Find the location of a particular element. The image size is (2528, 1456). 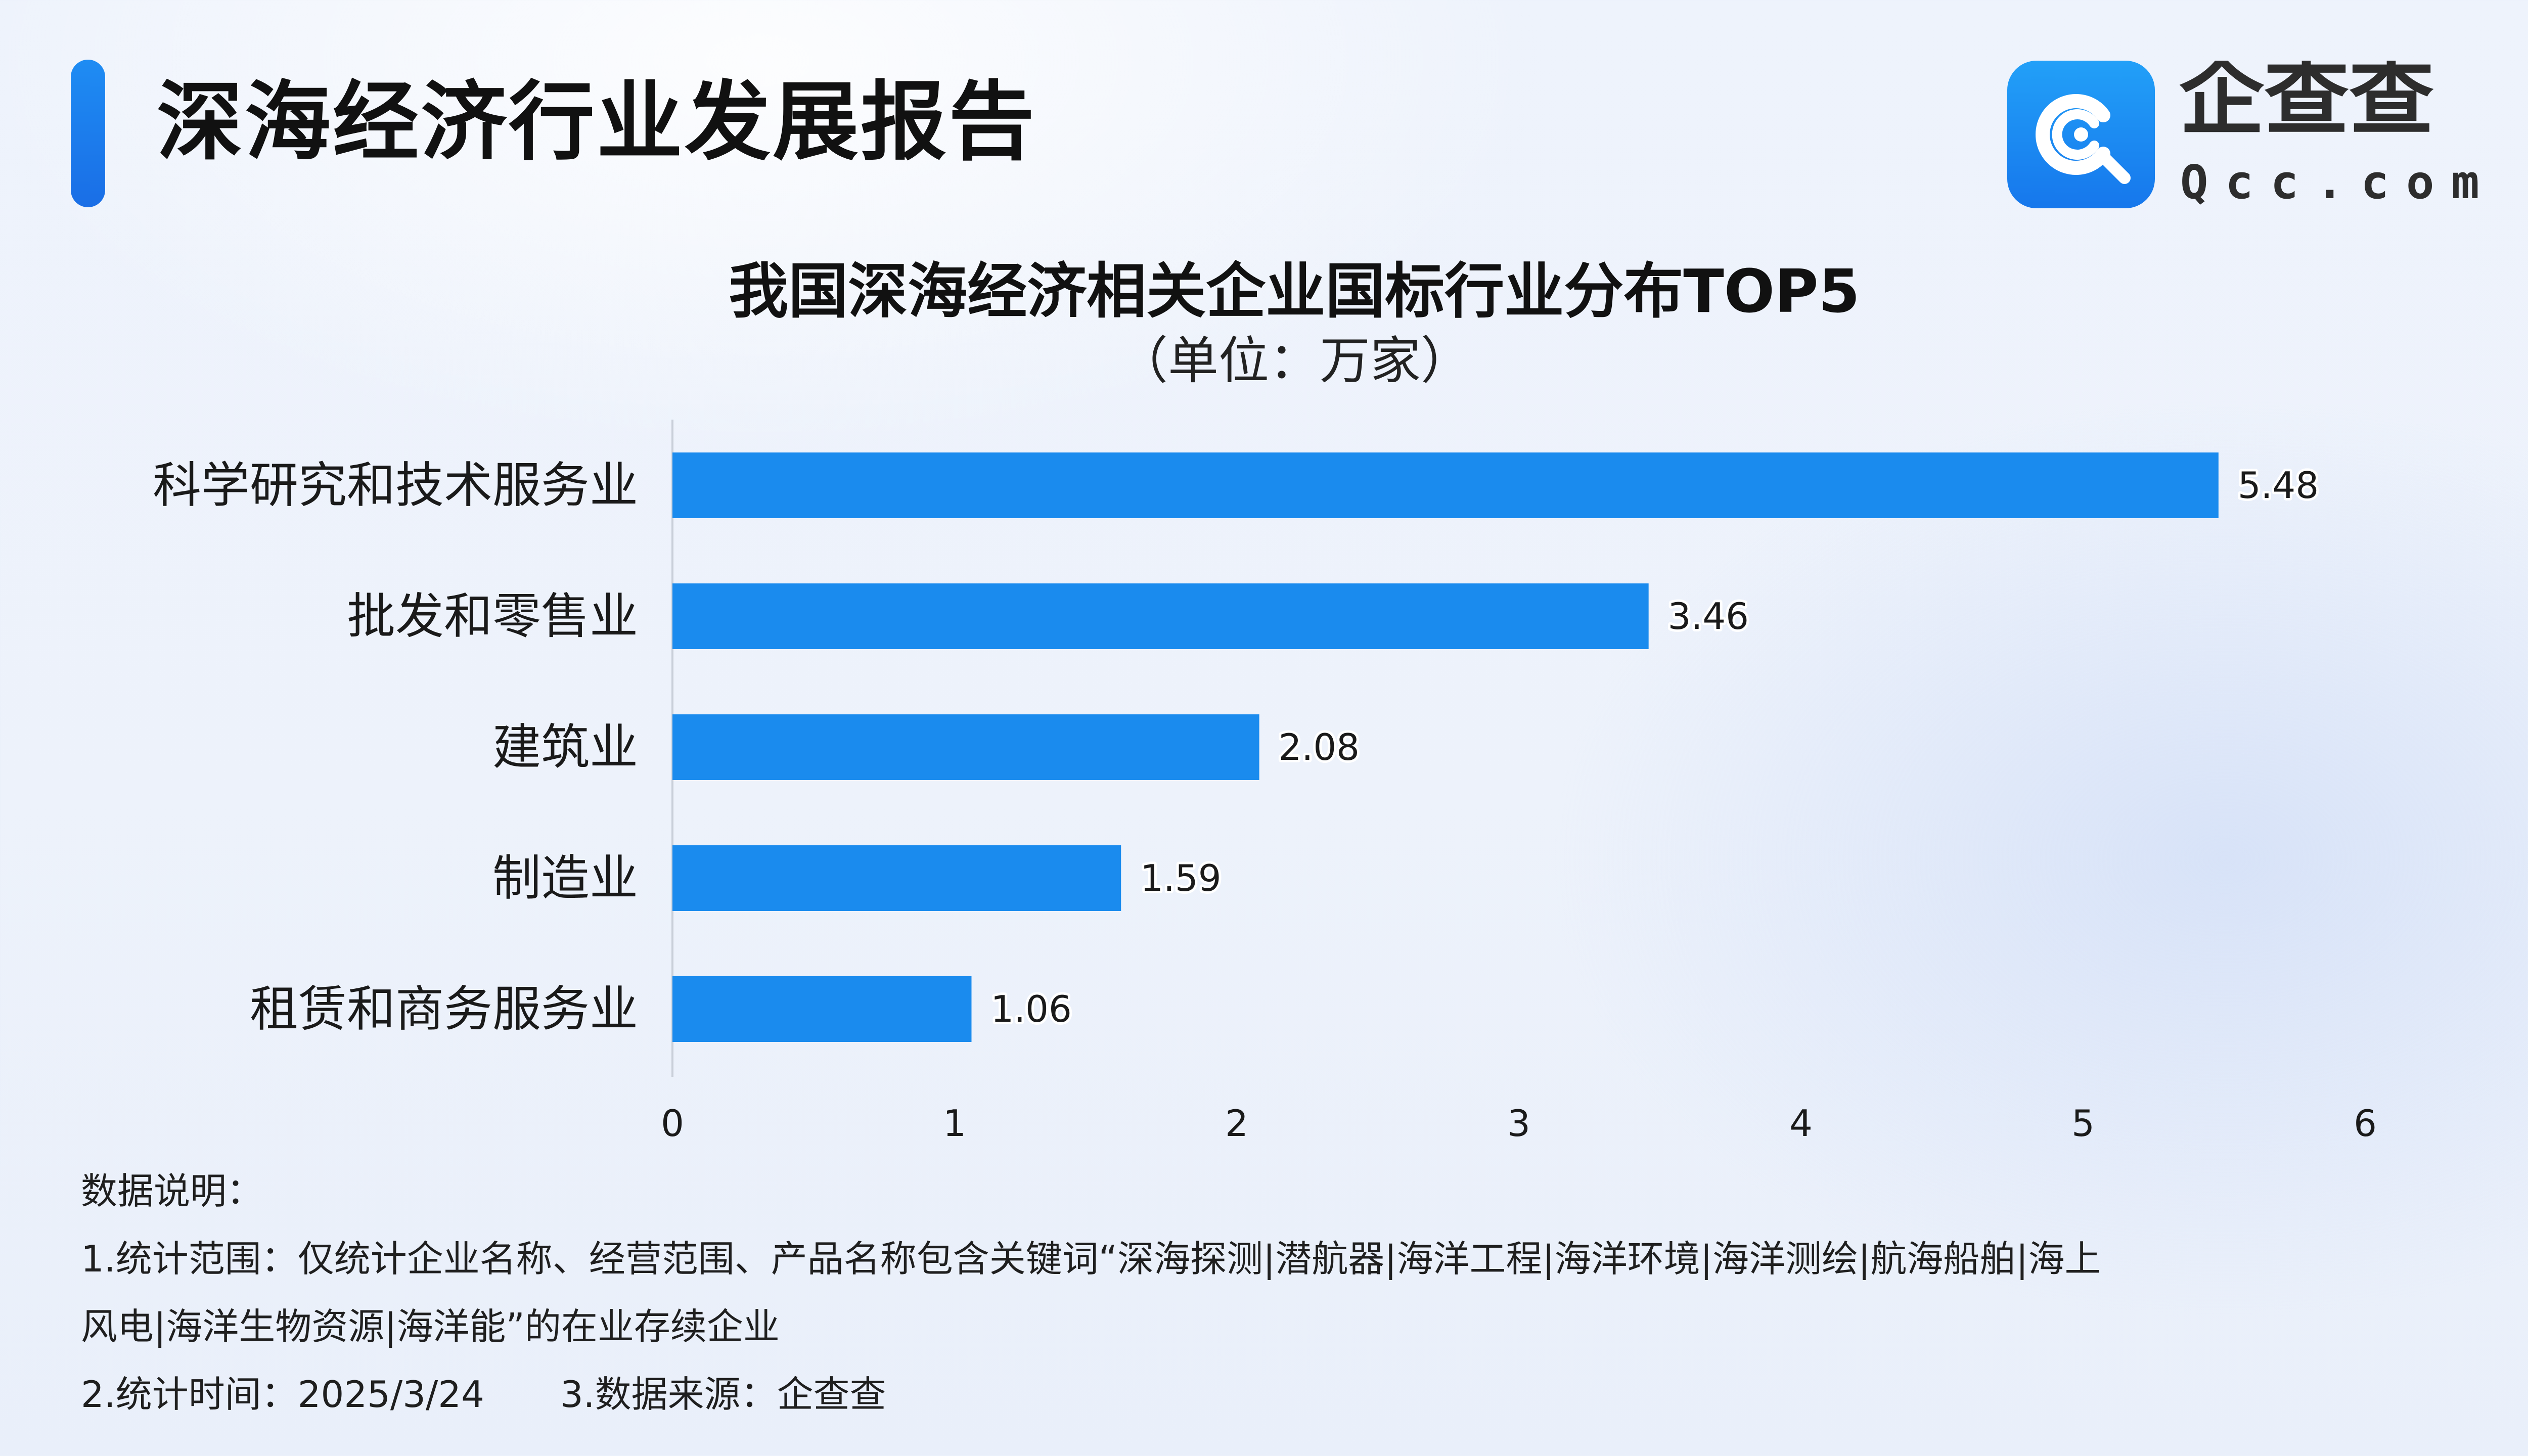

x-tick-label-4: 4 is located at coordinates (1801, 1123).